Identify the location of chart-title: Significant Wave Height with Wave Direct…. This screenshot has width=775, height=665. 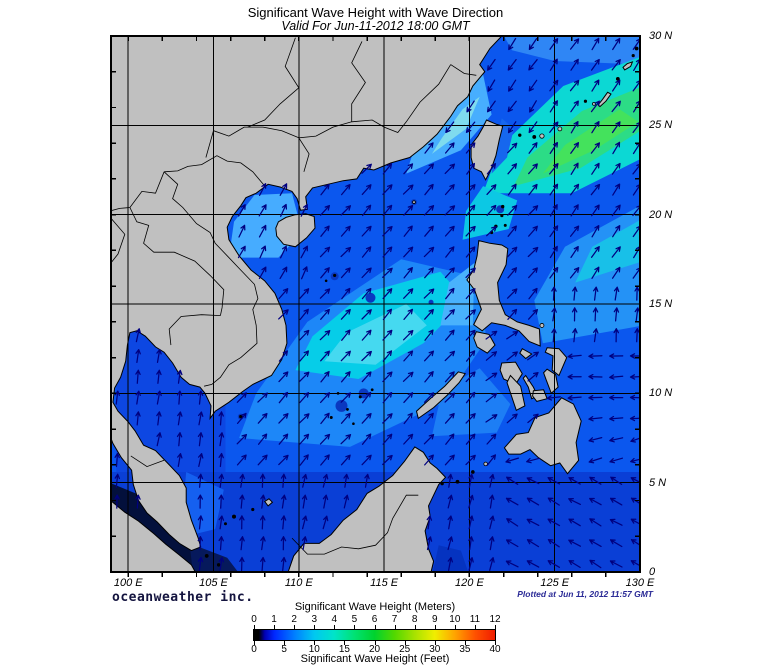
(375, 12).